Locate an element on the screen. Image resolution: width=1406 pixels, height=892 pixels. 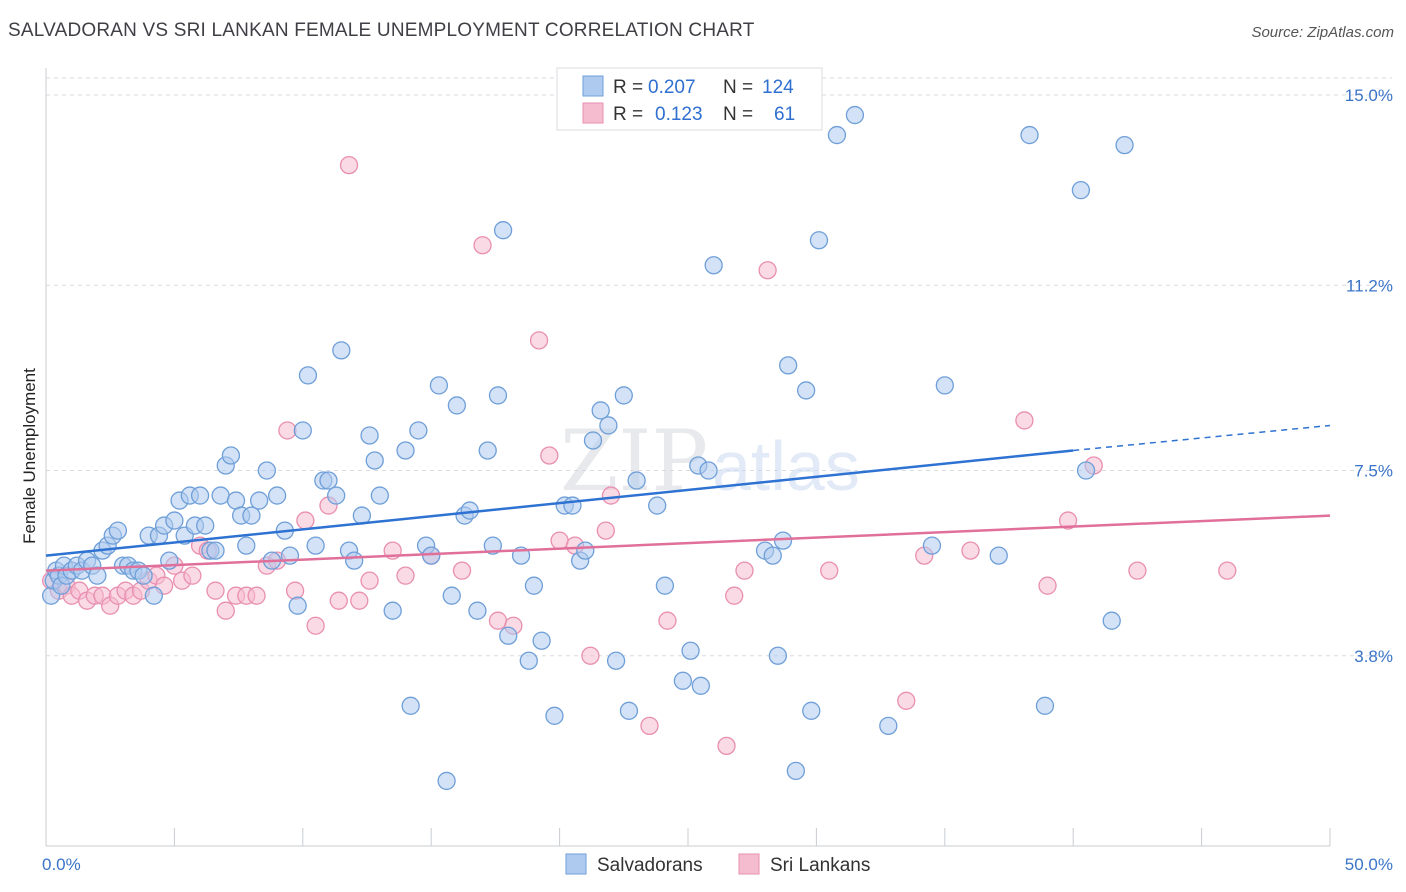
x-tick-labels: 0.0% 50.0% is located at coordinates (717, 864).